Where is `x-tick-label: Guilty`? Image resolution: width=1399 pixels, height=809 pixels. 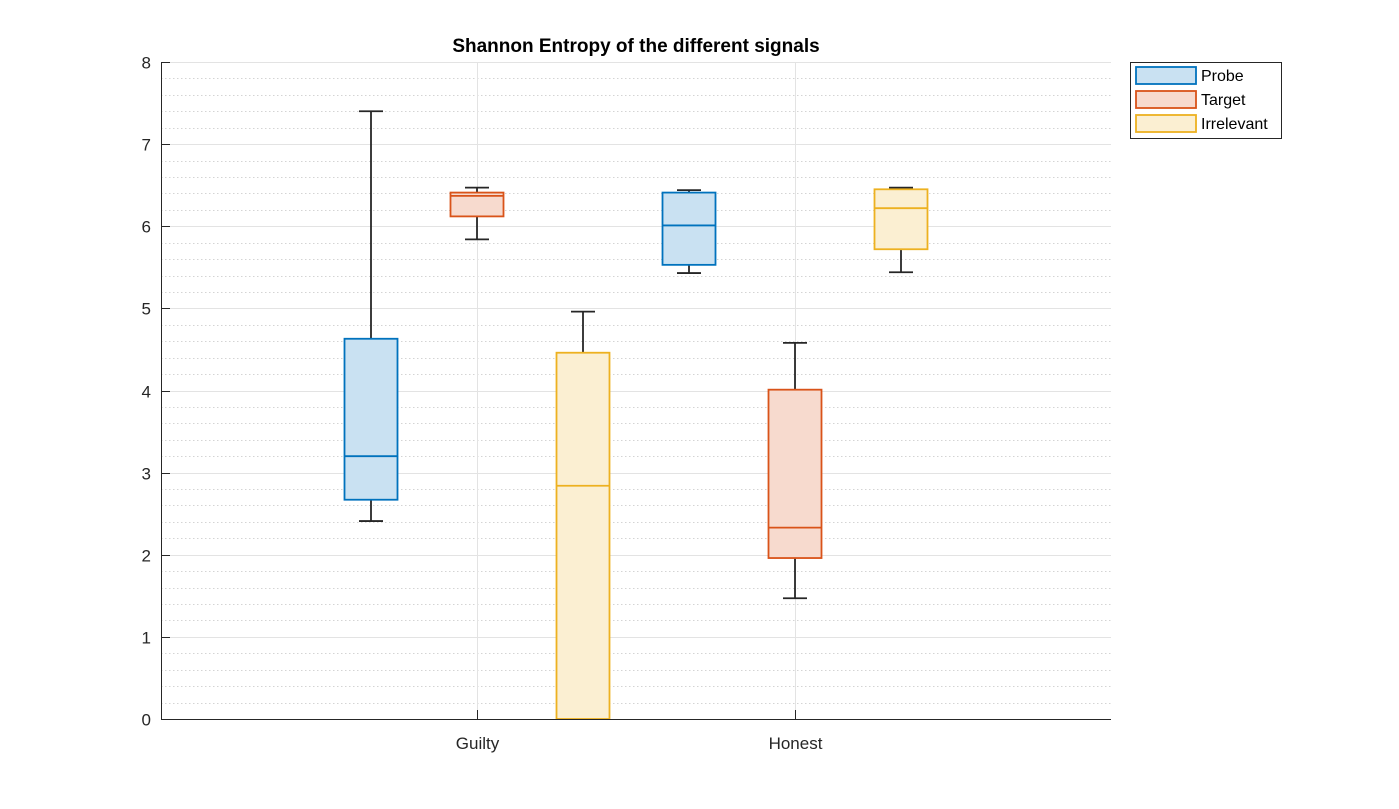 x-tick-label: Guilty is located at coordinates (478, 743).